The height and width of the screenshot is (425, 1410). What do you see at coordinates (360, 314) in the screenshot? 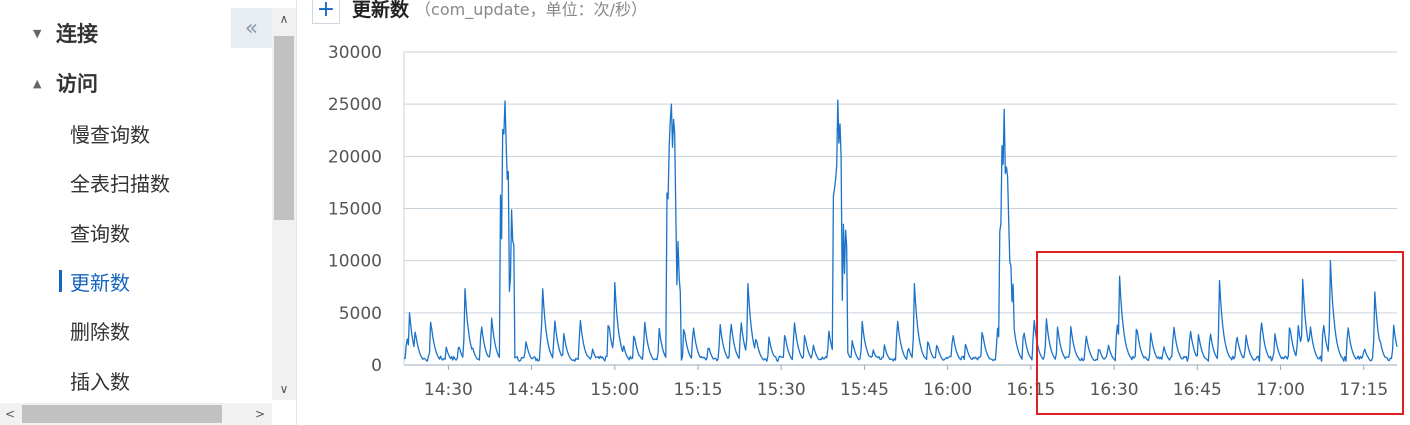
I see `y-tick-label: 5000` at bounding box center [360, 314].